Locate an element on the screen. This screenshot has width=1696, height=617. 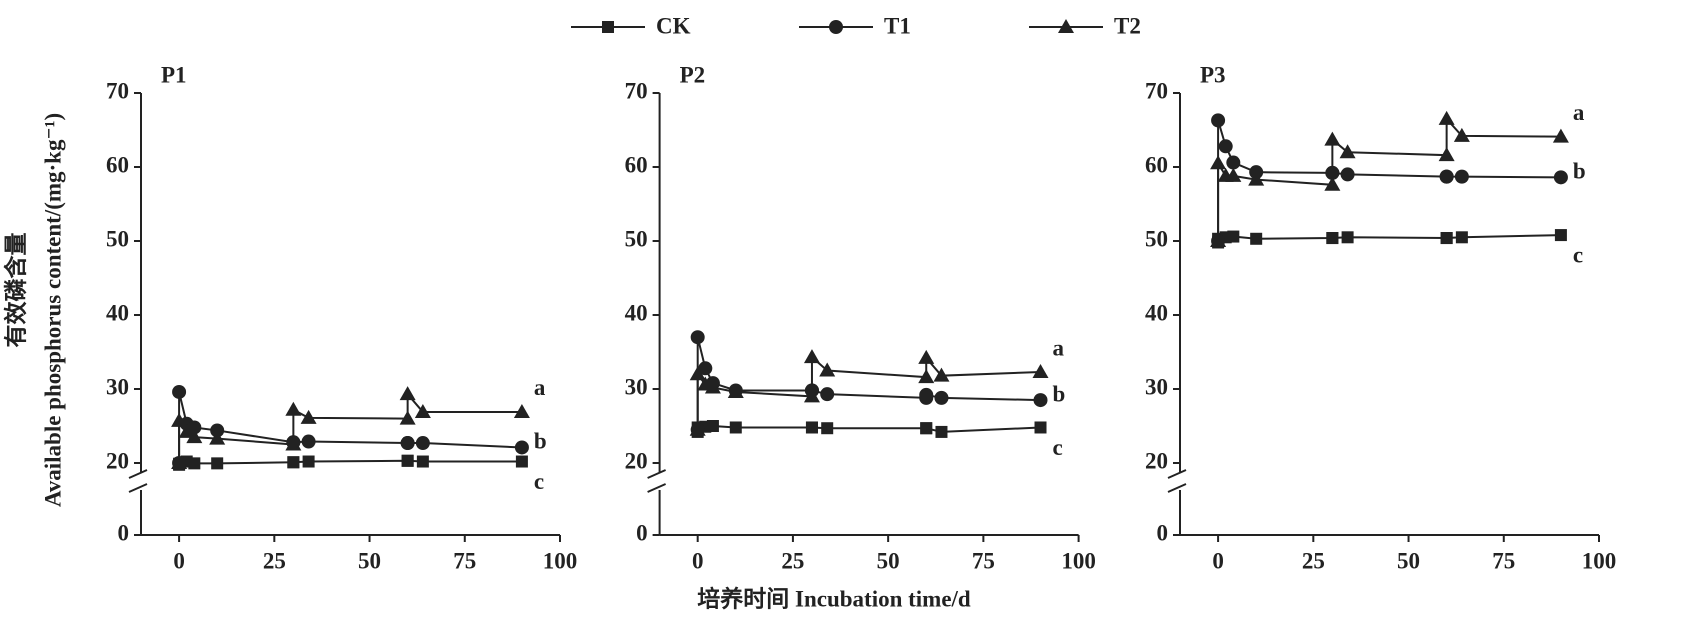
panel-title: P2 is located at coordinates (693, 74).